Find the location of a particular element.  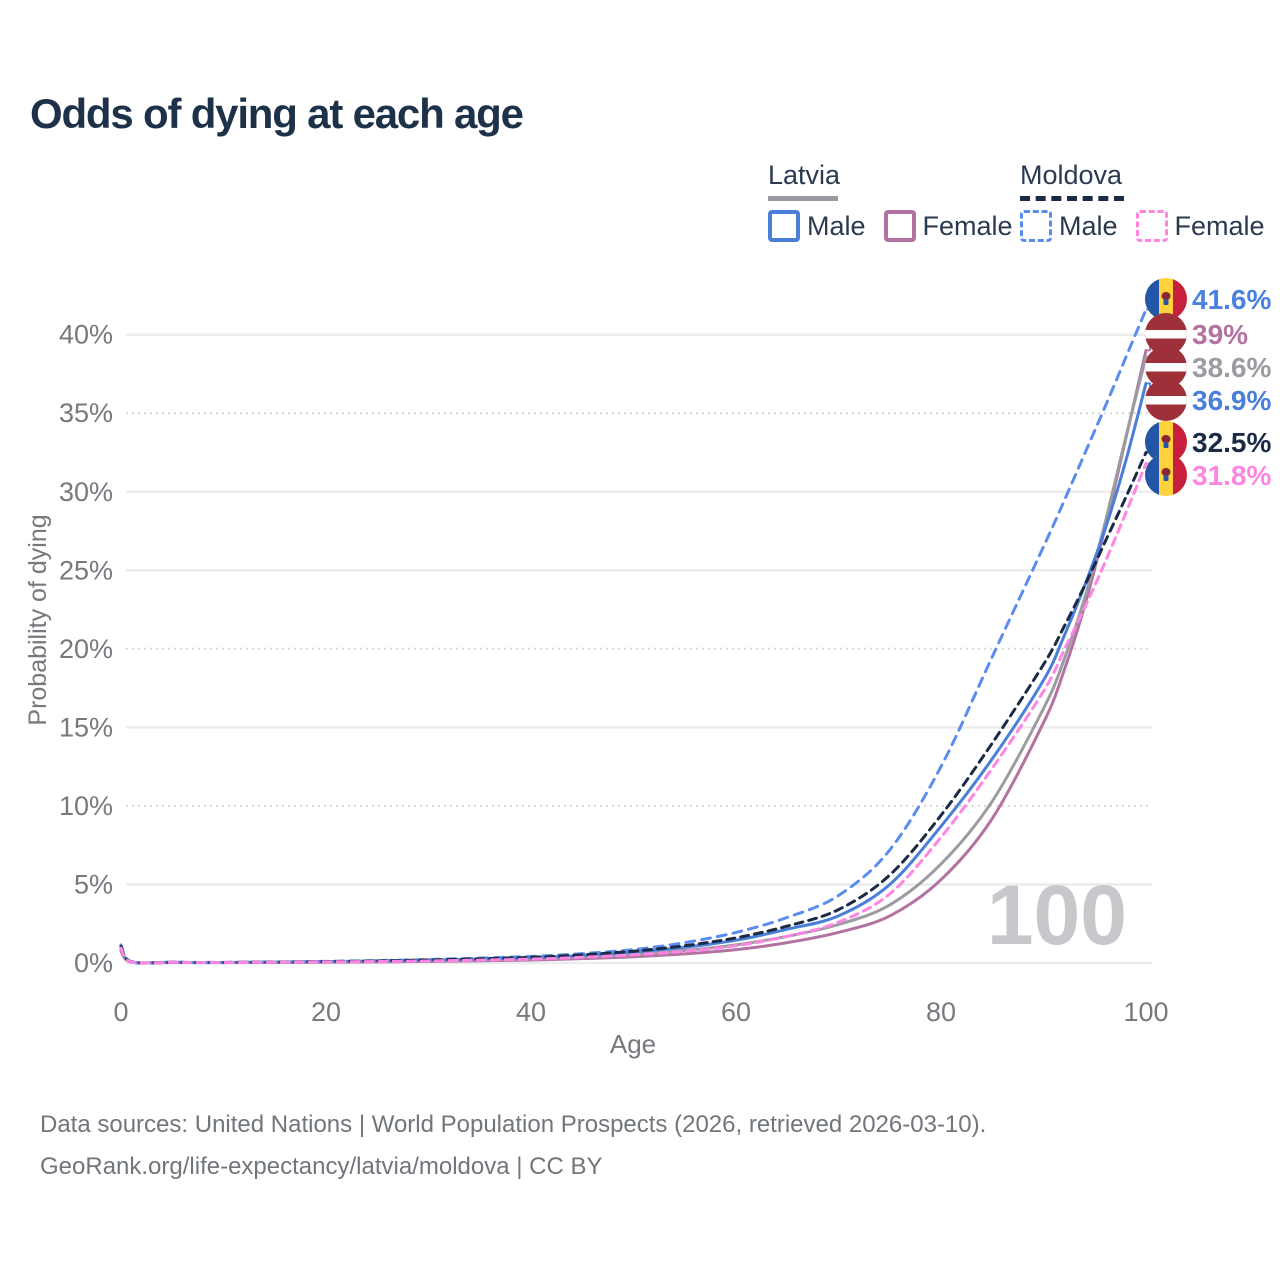

y-tick-5%: 5% is located at coordinates (93, 884).